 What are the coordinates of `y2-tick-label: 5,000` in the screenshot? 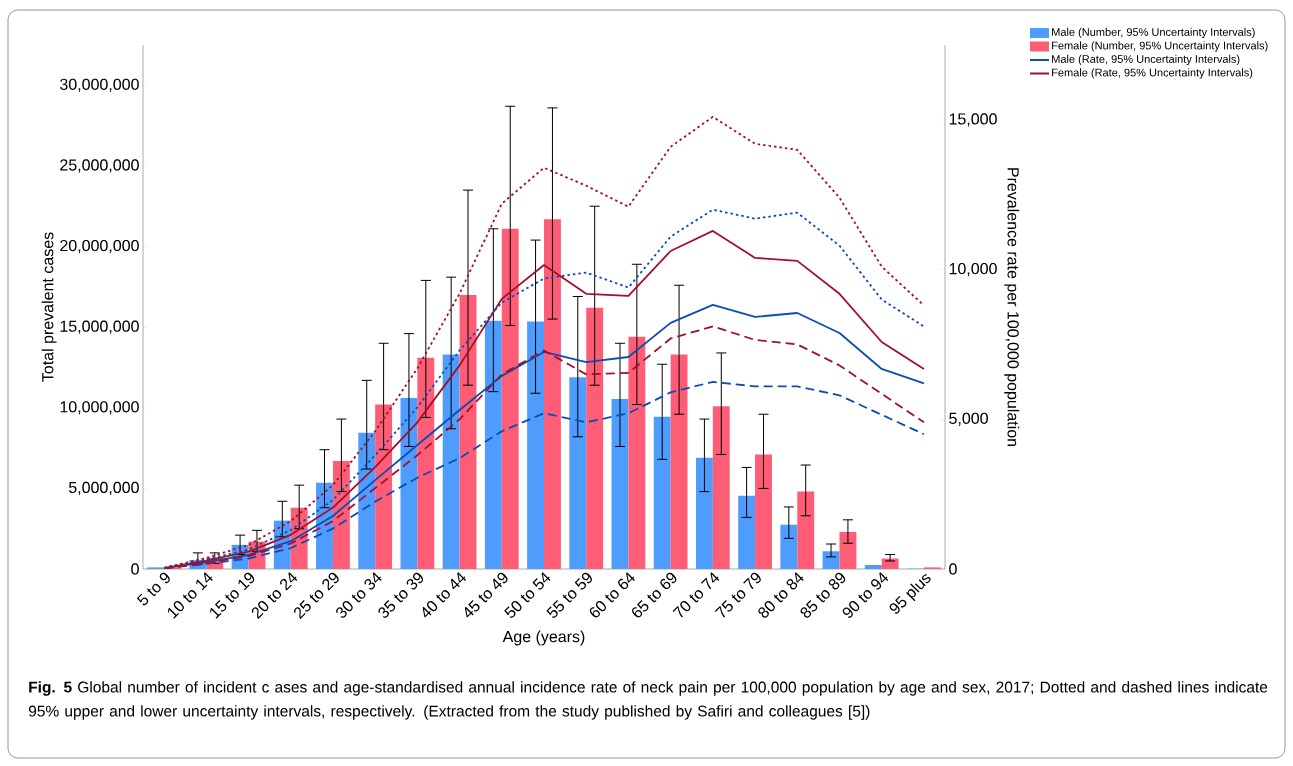 It's located at (968, 419).